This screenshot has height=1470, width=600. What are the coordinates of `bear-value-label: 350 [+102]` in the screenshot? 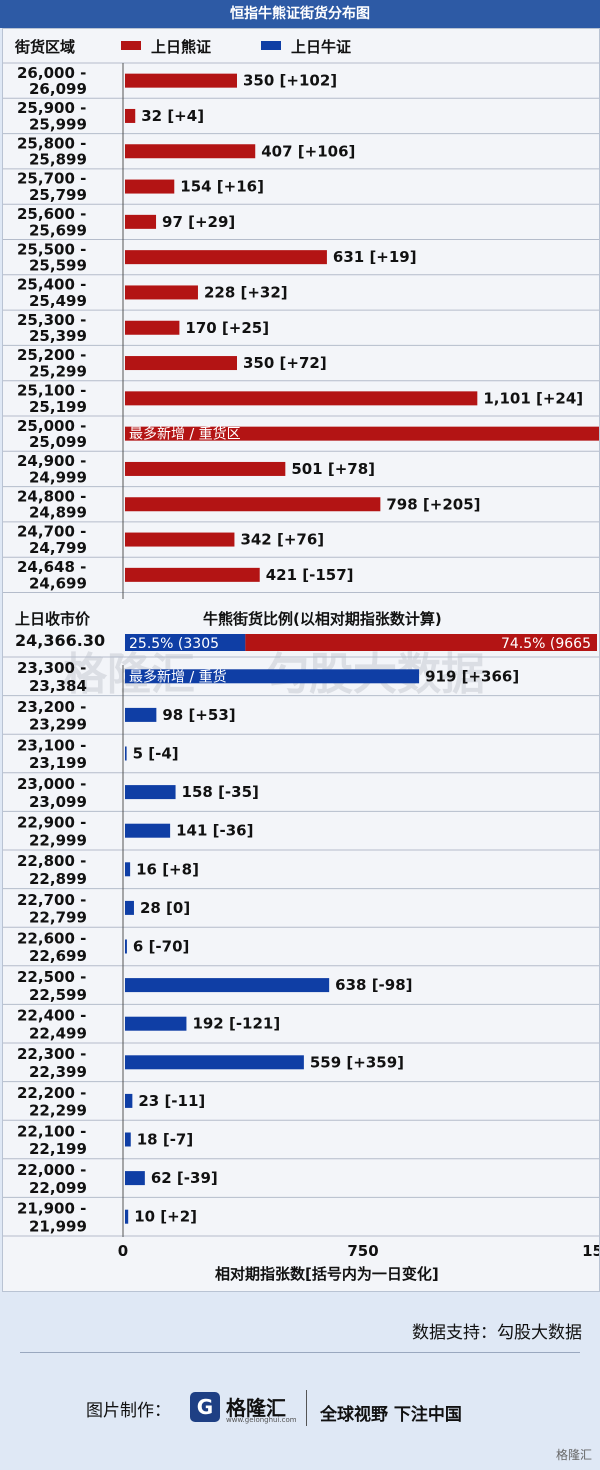 It's located at (290, 81).